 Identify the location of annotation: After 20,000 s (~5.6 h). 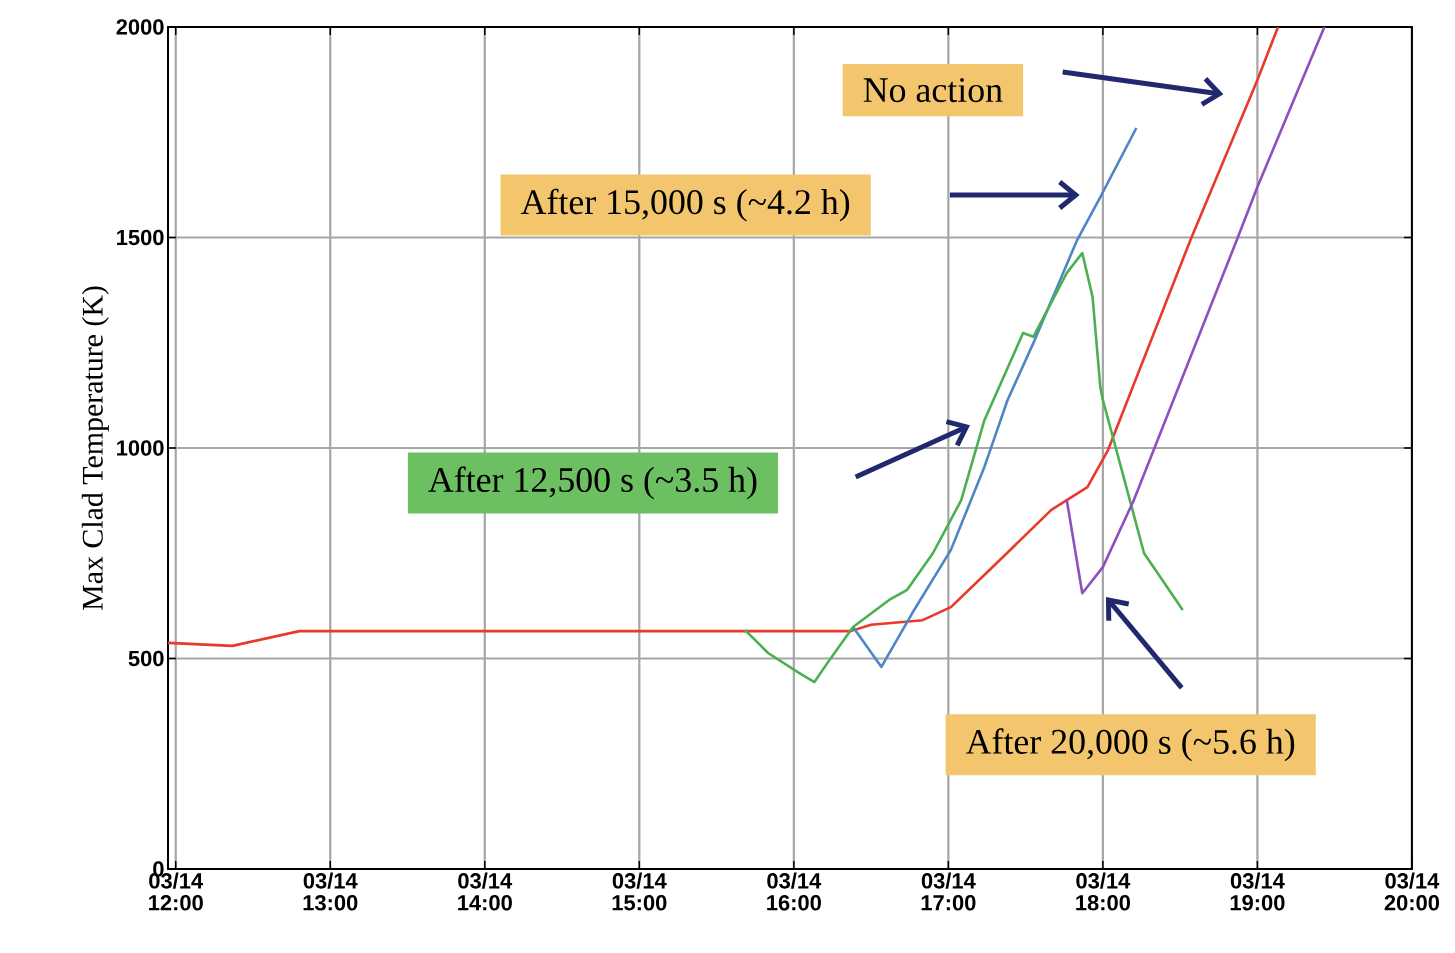
(1130, 745).